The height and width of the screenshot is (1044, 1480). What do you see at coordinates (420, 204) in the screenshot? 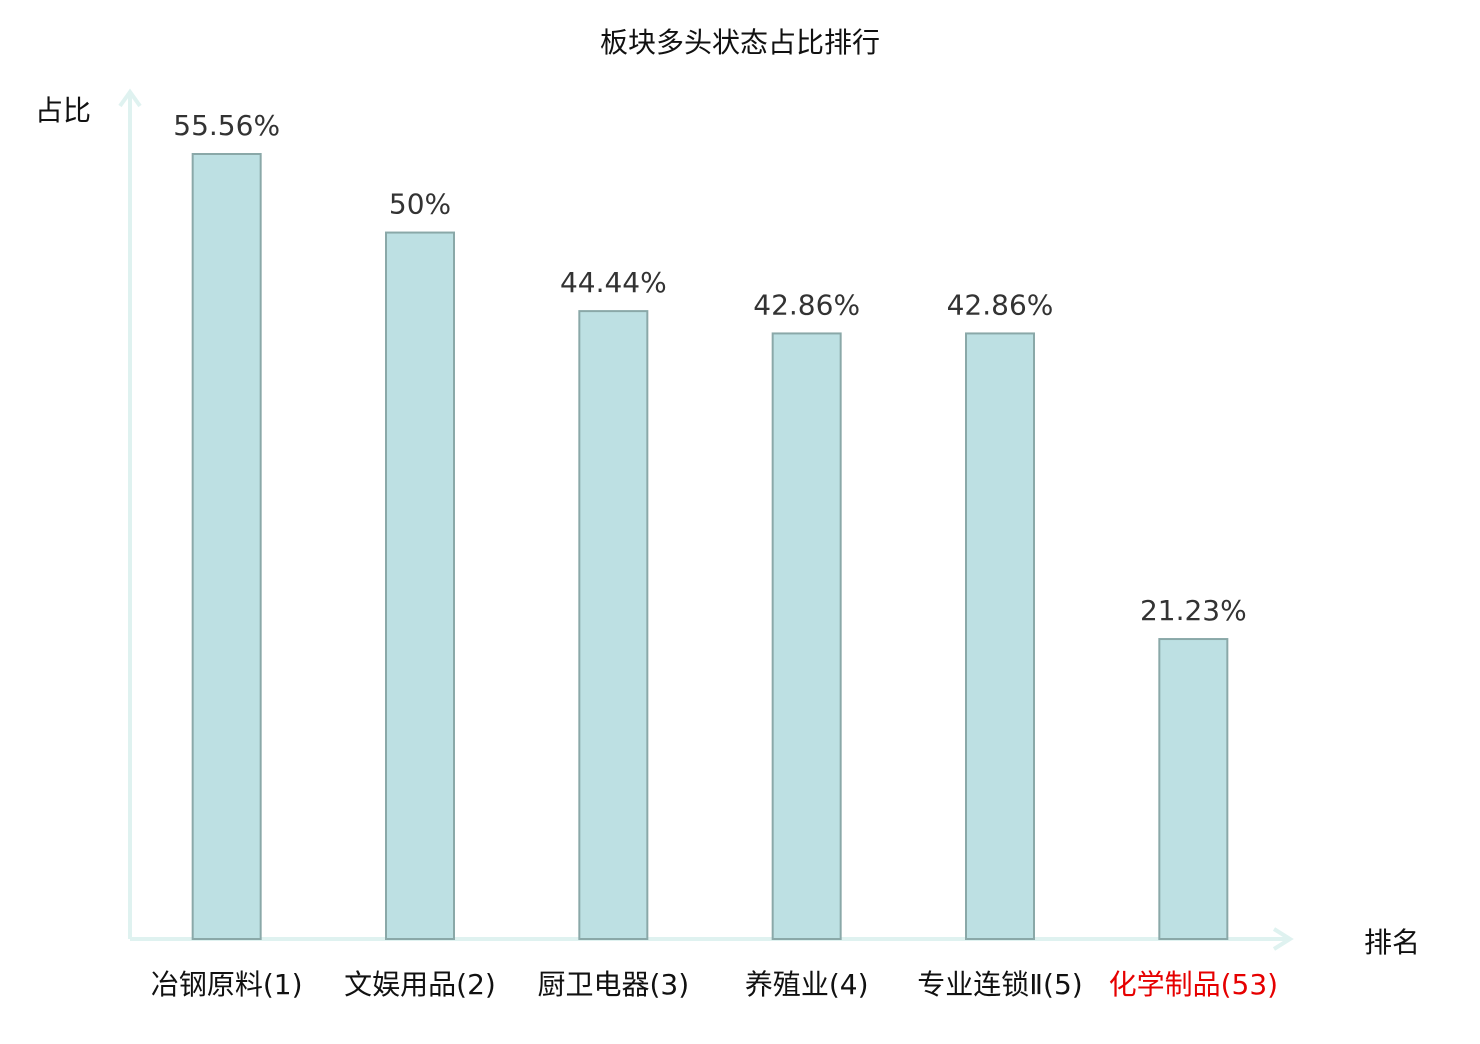
I see `data-label: 50%` at bounding box center [420, 204].